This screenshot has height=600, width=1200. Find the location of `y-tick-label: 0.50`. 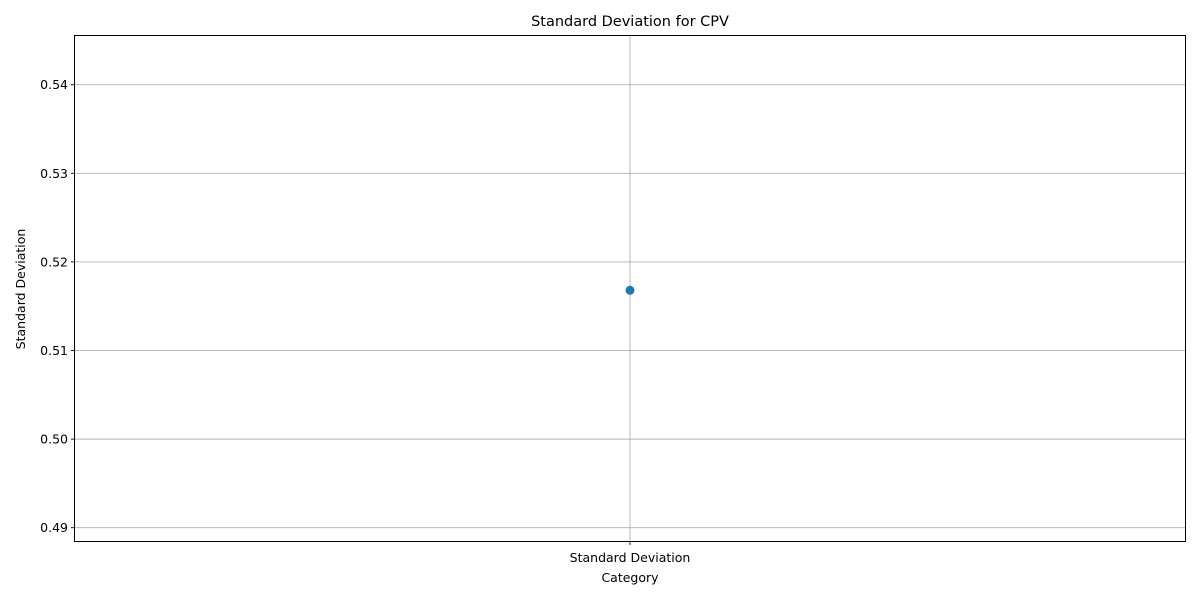

y-tick-label: 0.50 is located at coordinates (54, 439).